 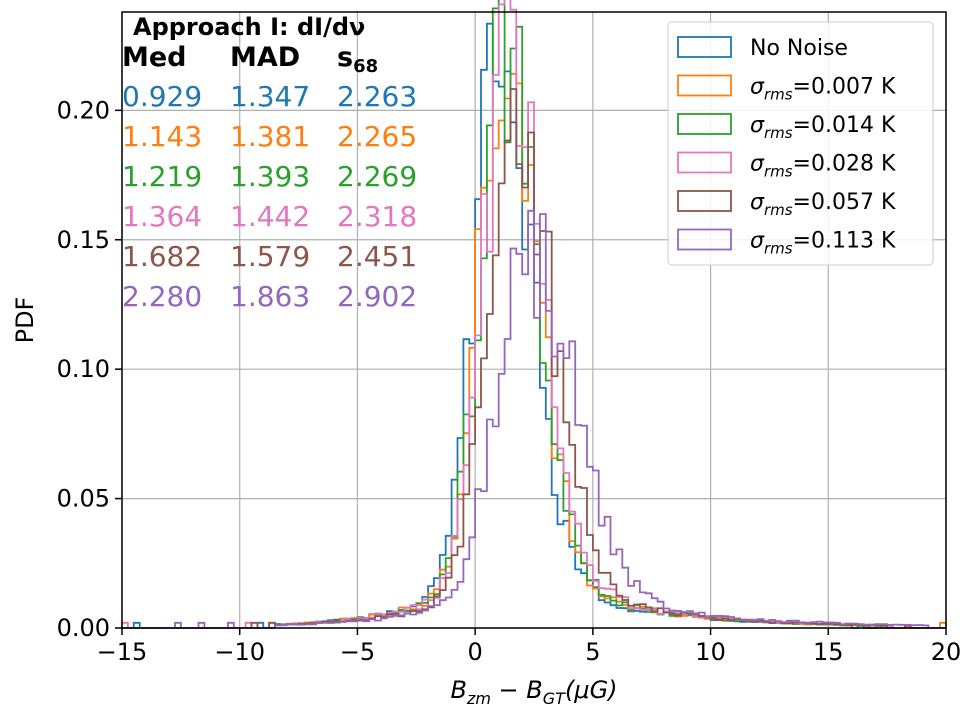 I want to click on annotation-value: 2.902, so click(x=377, y=296).